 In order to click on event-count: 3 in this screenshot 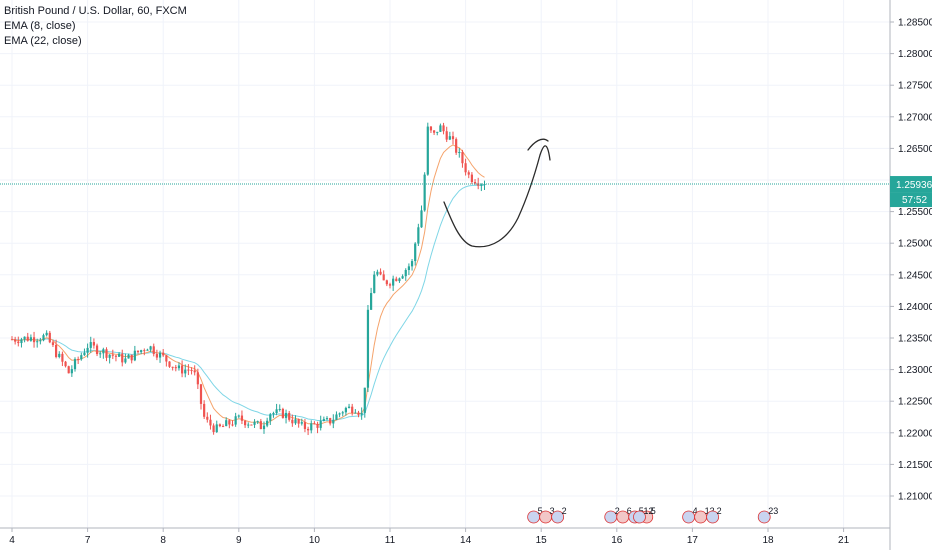, I will do `click(552, 511)`.